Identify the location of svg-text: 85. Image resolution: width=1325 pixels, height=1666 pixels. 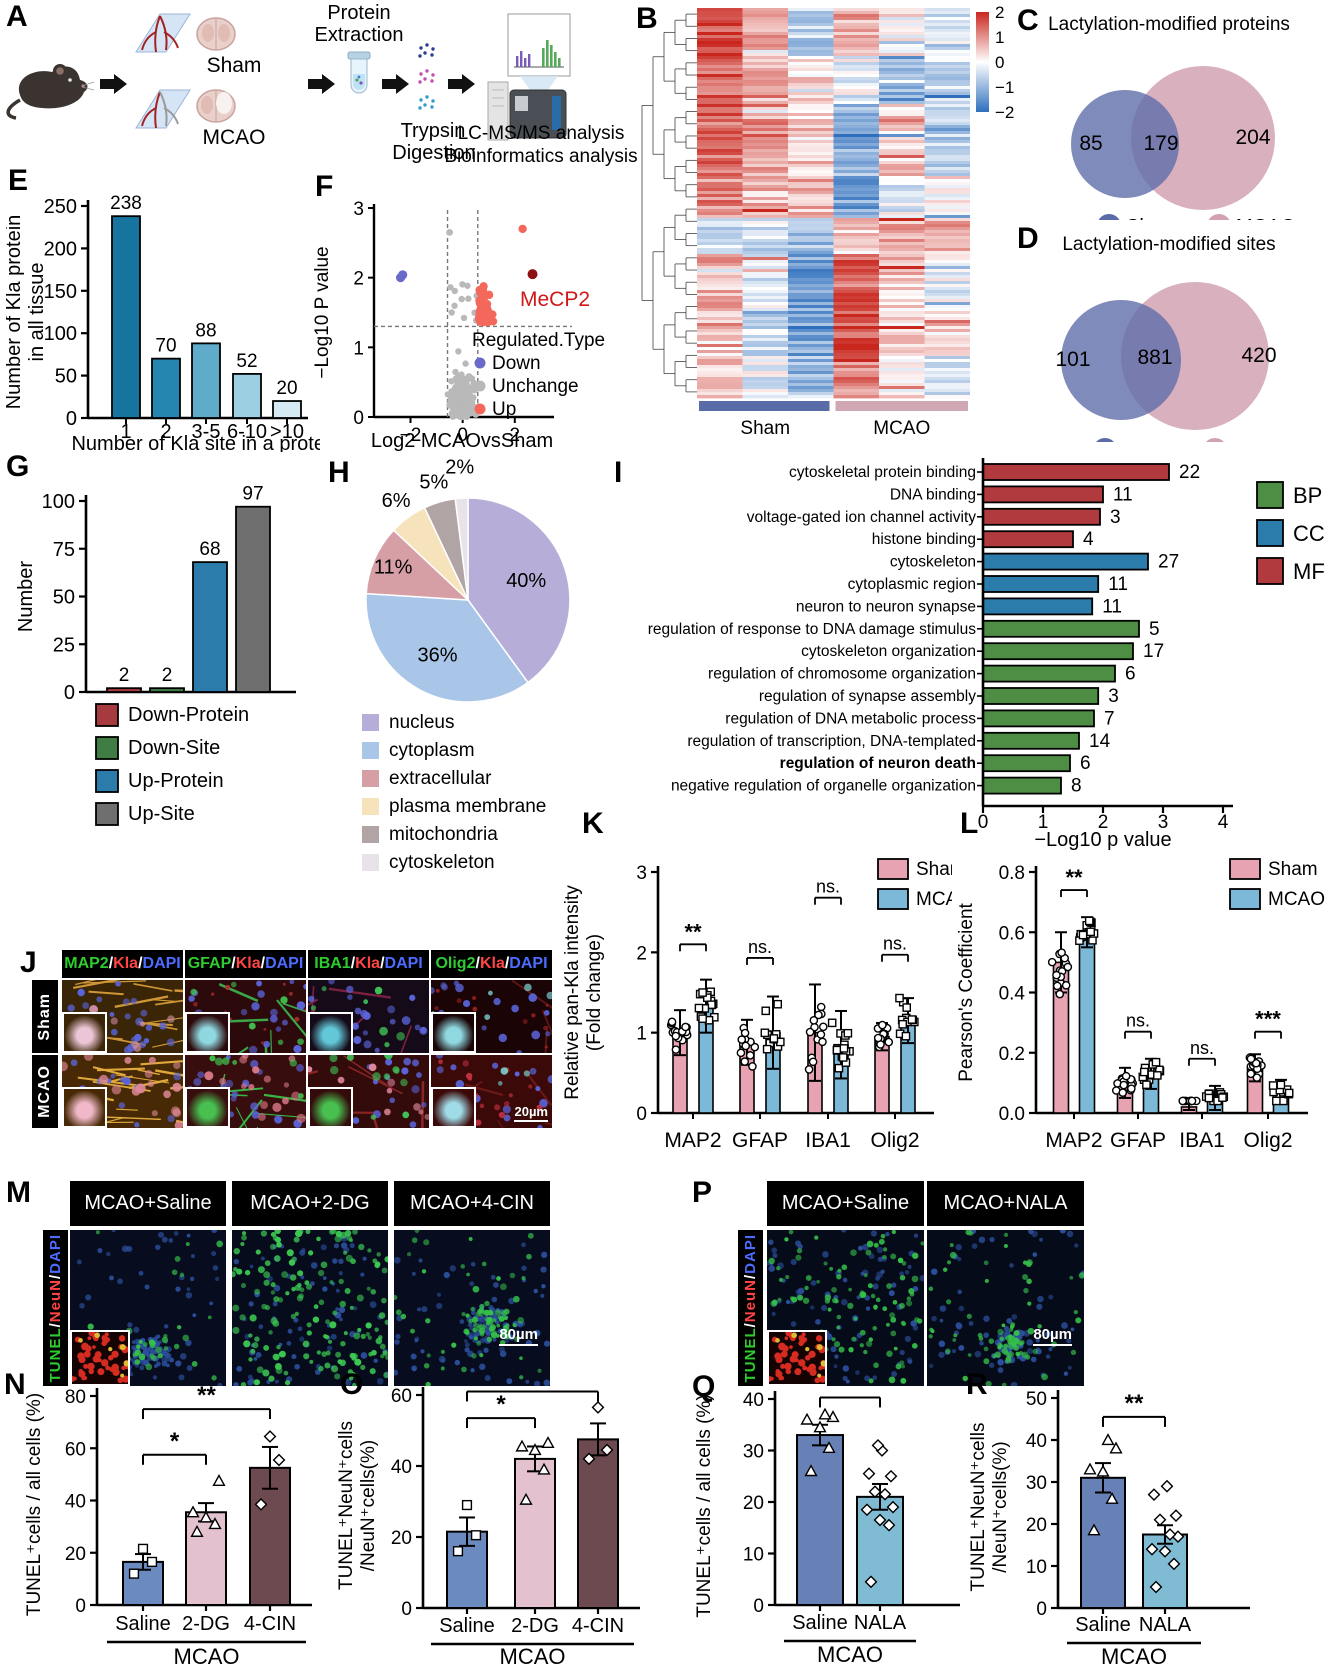
(1090, 143).